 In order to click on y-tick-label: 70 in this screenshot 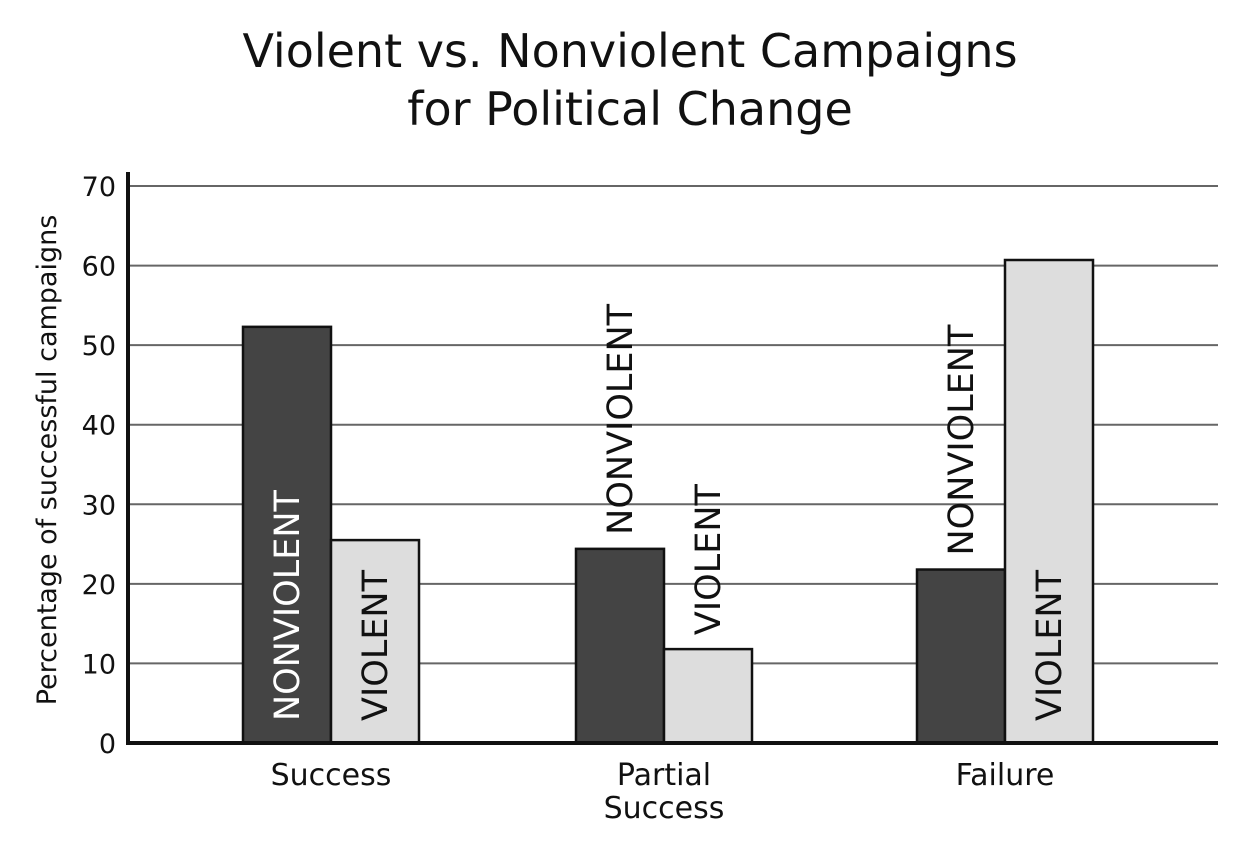, I will do `click(99, 187)`.